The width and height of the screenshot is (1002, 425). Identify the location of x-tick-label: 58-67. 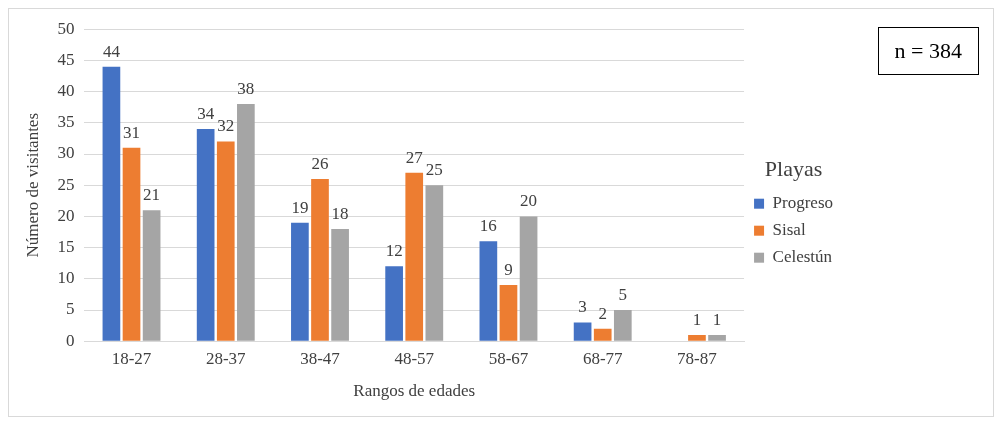
(508, 358).